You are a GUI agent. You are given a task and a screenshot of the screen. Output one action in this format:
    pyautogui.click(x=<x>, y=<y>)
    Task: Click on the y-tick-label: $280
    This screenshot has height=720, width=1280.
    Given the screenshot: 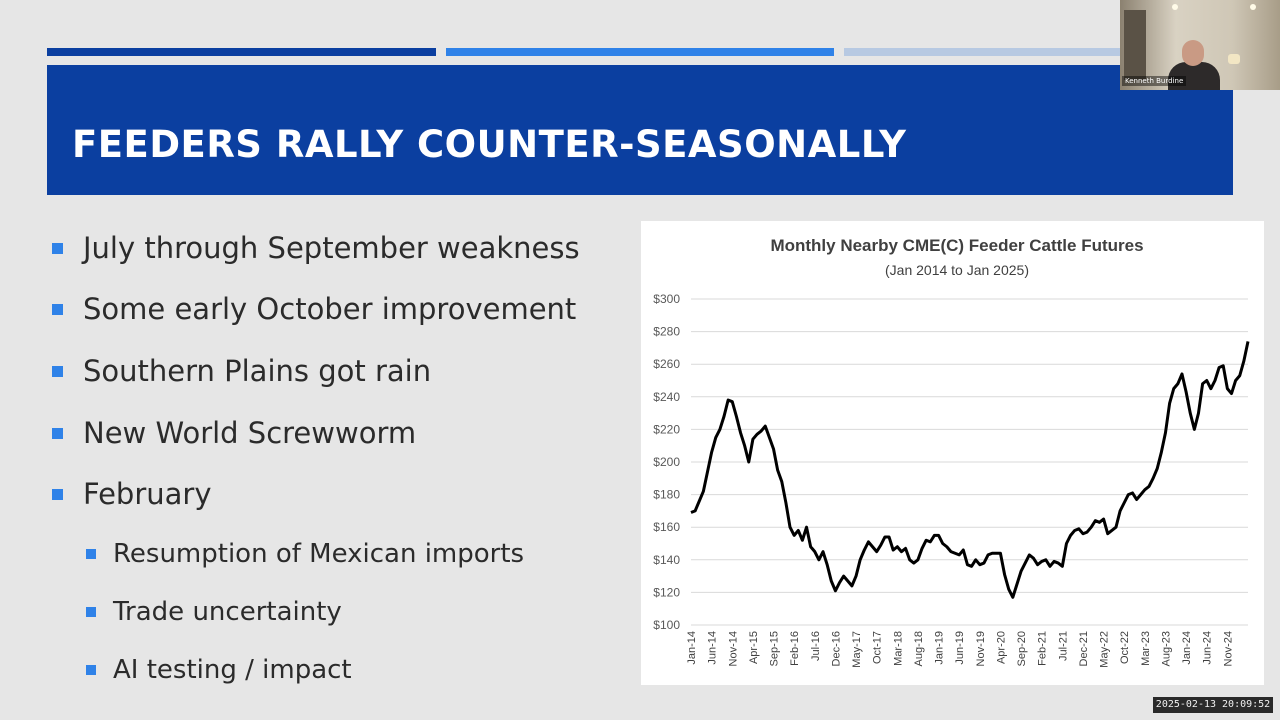 What is the action you would take?
    pyautogui.click(x=666, y=332)
    